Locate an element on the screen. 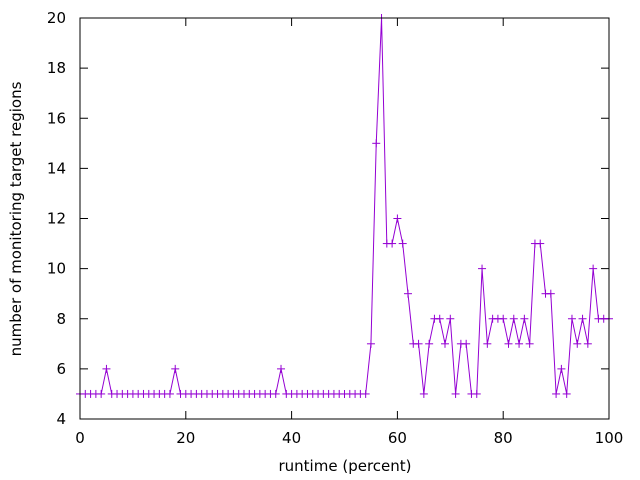 The image size is (640, 480). y-tick-label: 6 is located at coordinates (61, 369).